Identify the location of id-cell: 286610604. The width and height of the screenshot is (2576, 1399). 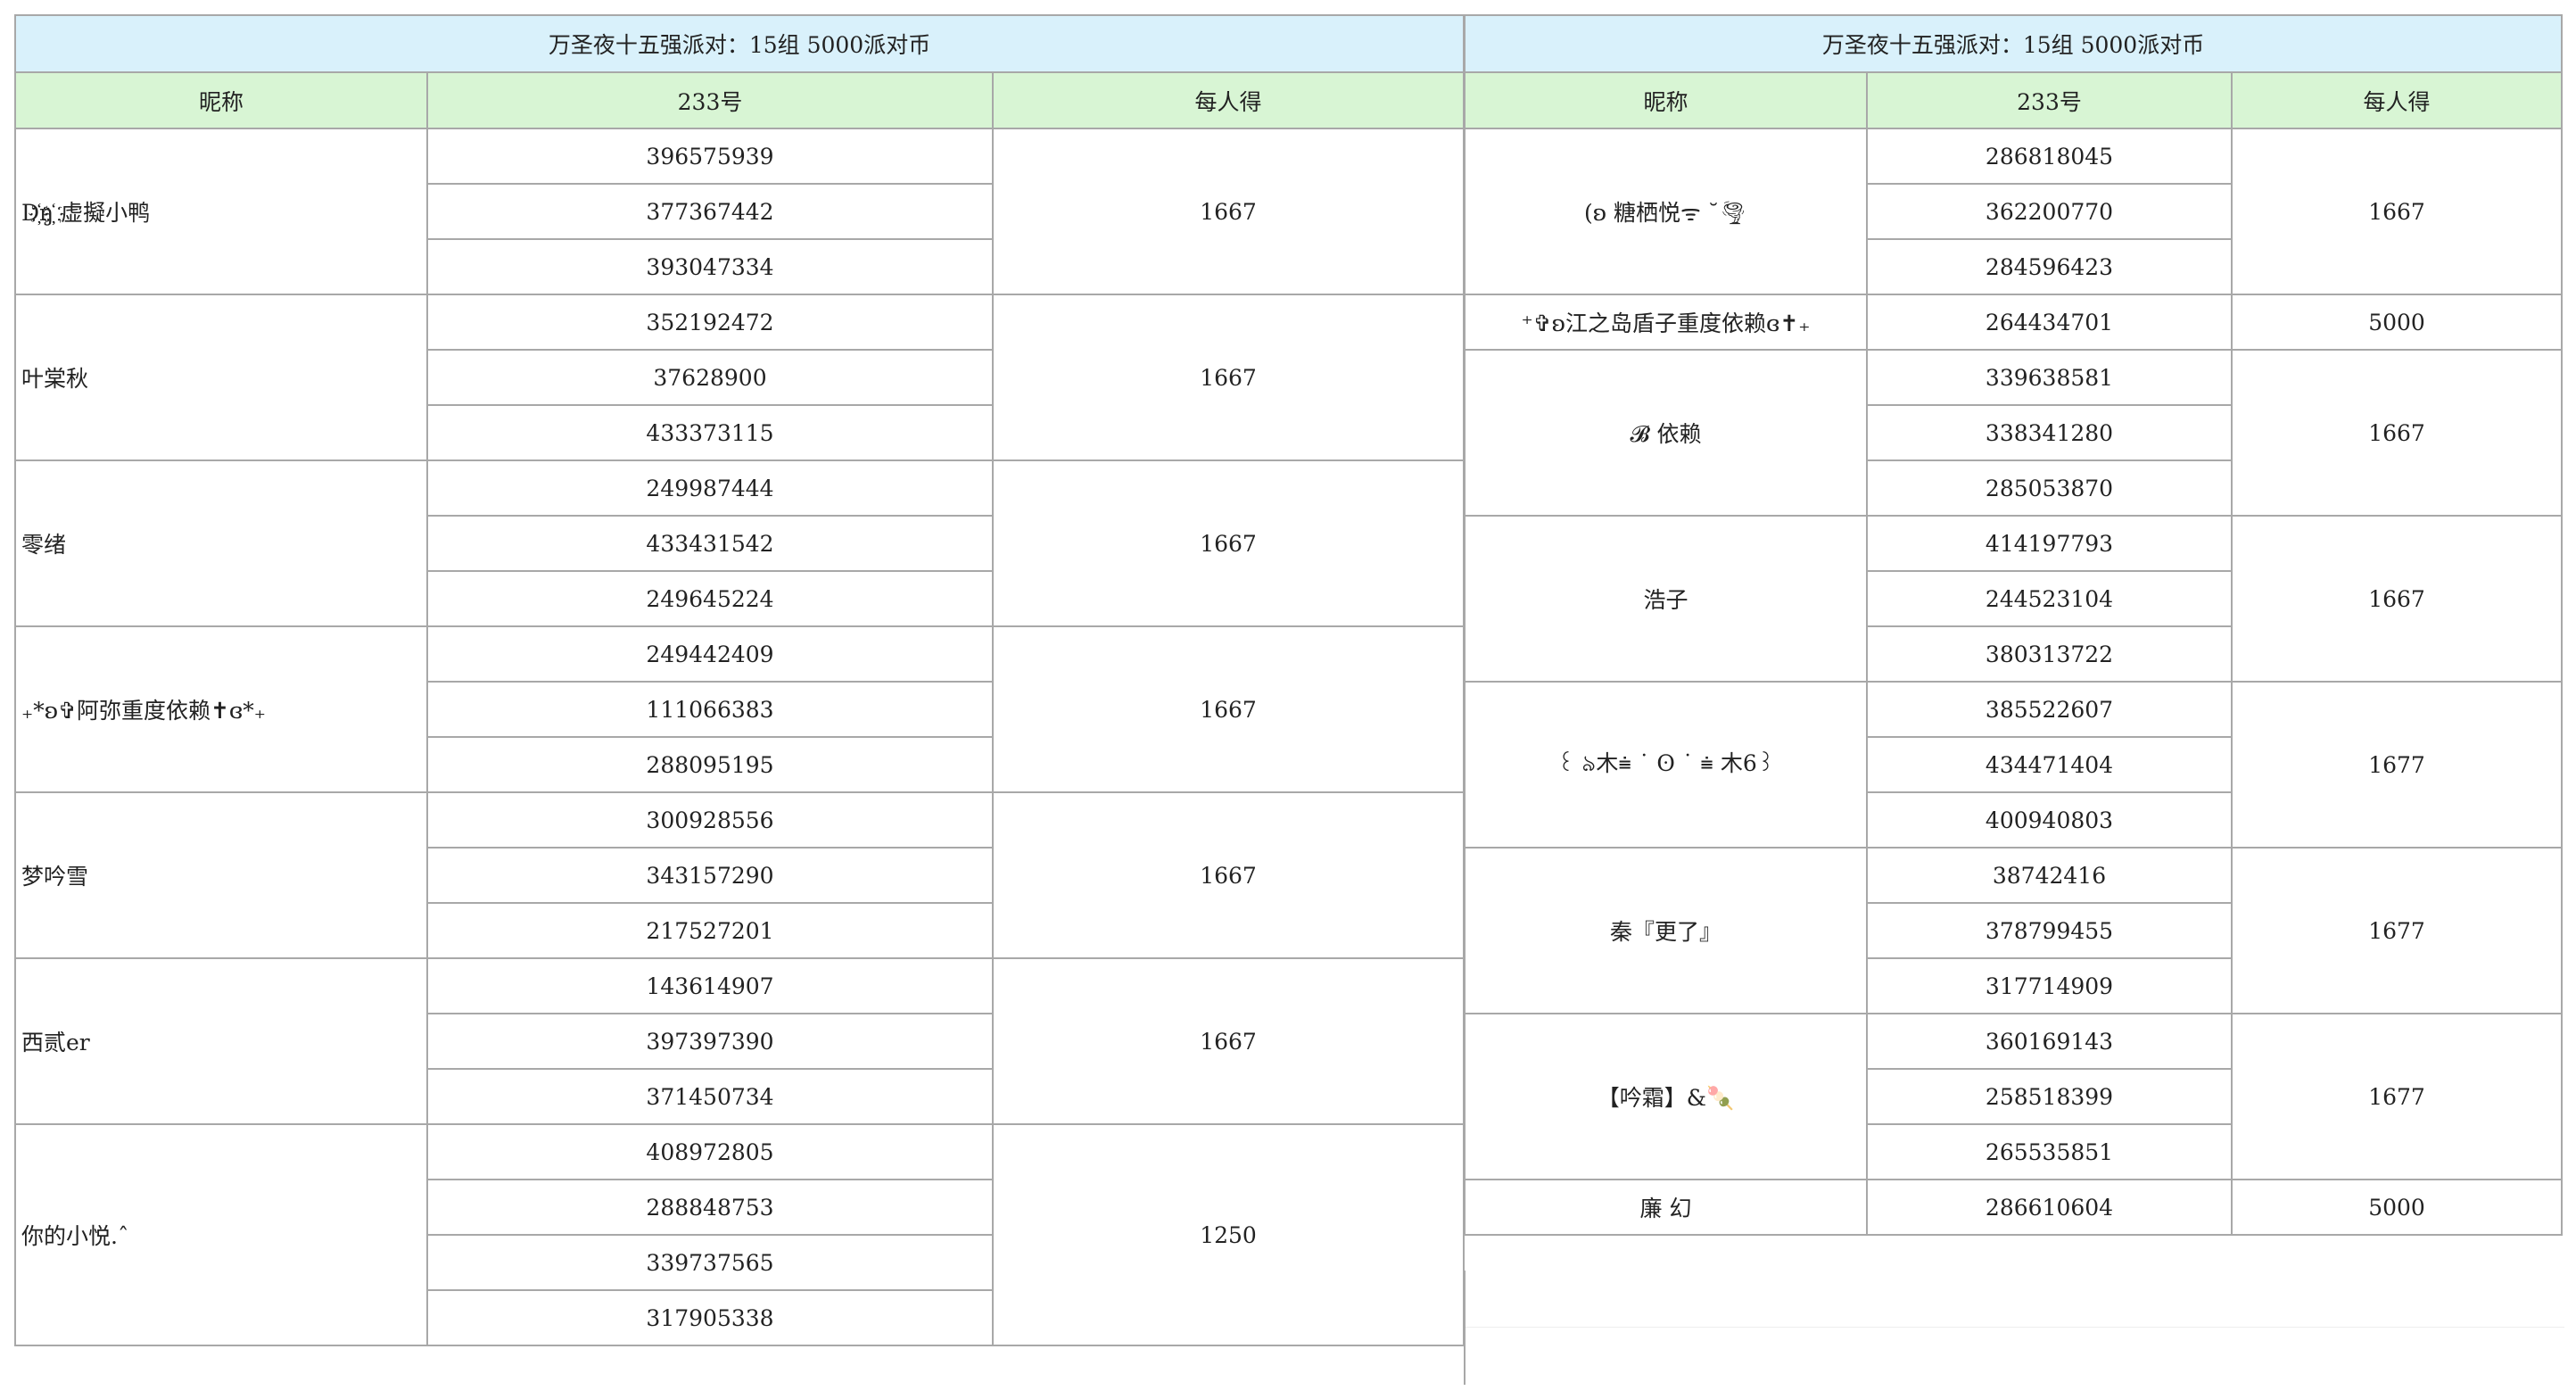
(2050, 1207).